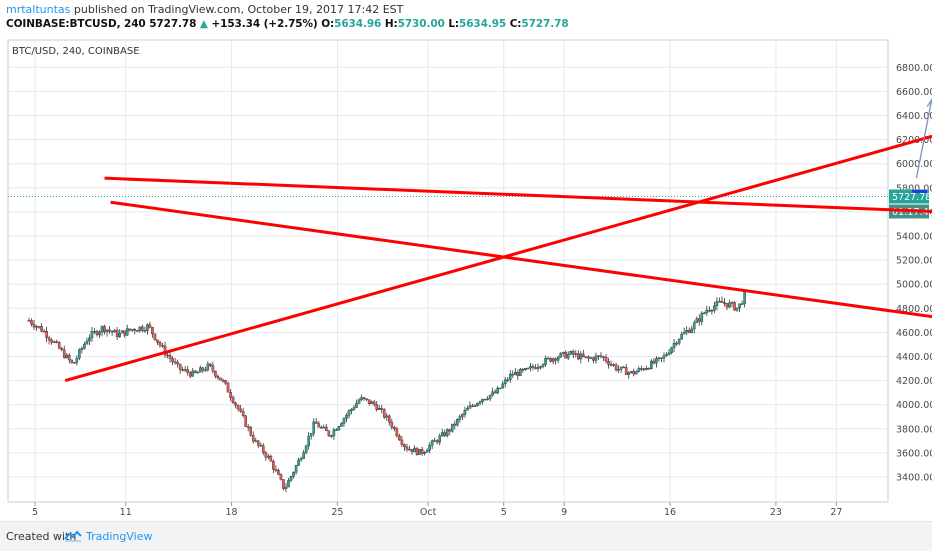 The image size is (932, 551). I want to click on chart-title: BTC/USD, 240, COINBASE, so click(76, 51).